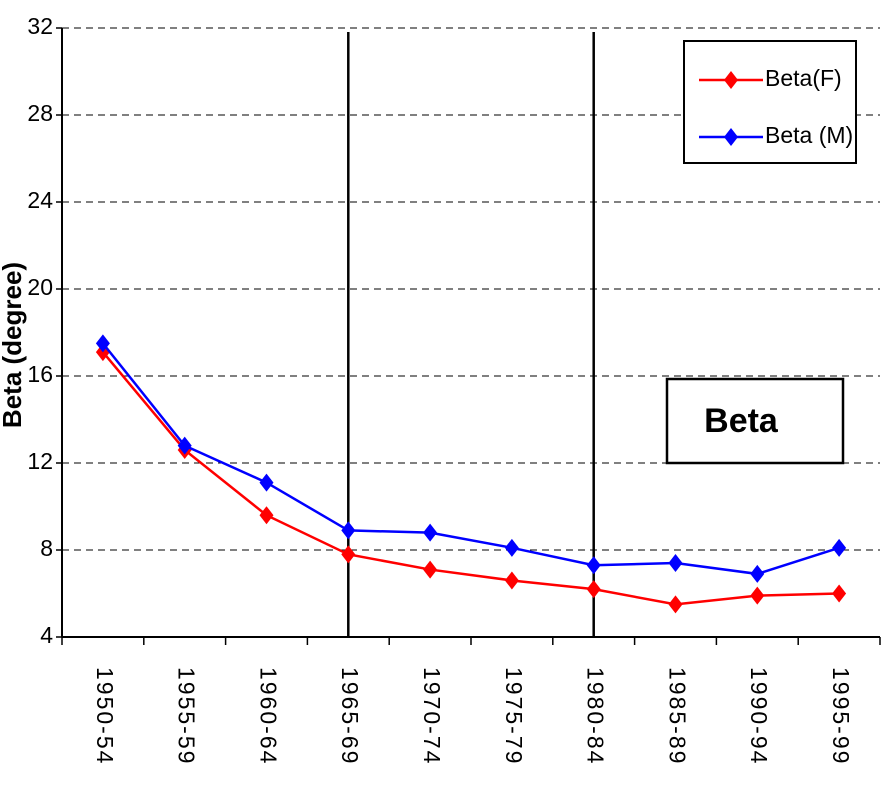 The height and width of the screenshot is (807, 884). What do you see at coordinates (731, 137) in the screenshot?
I see `legend-marker-beta-m` at bounding box center [731, 137].